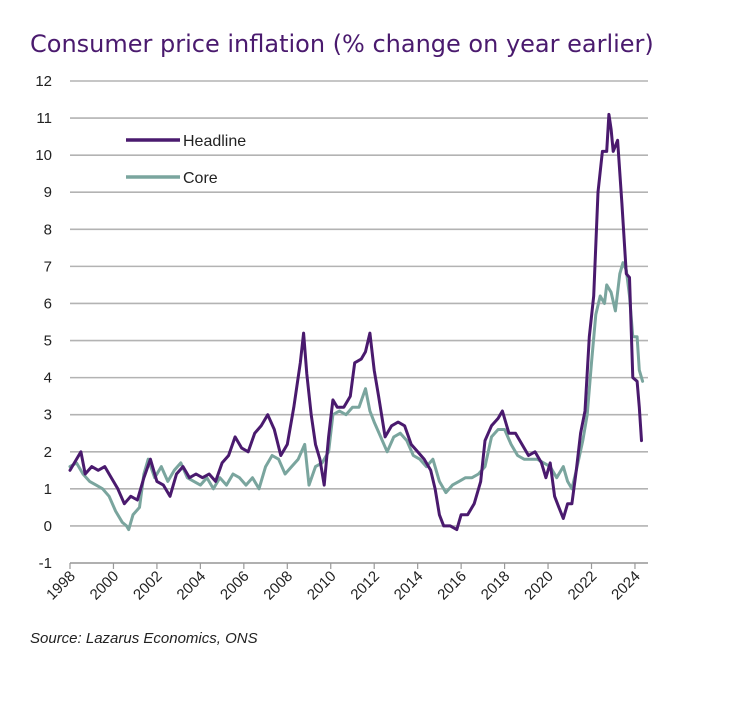  What do you see at coordinates (409, 586) in the screenshot?
I see `x-tick-label: 2014` at bounding box center [409, 586].